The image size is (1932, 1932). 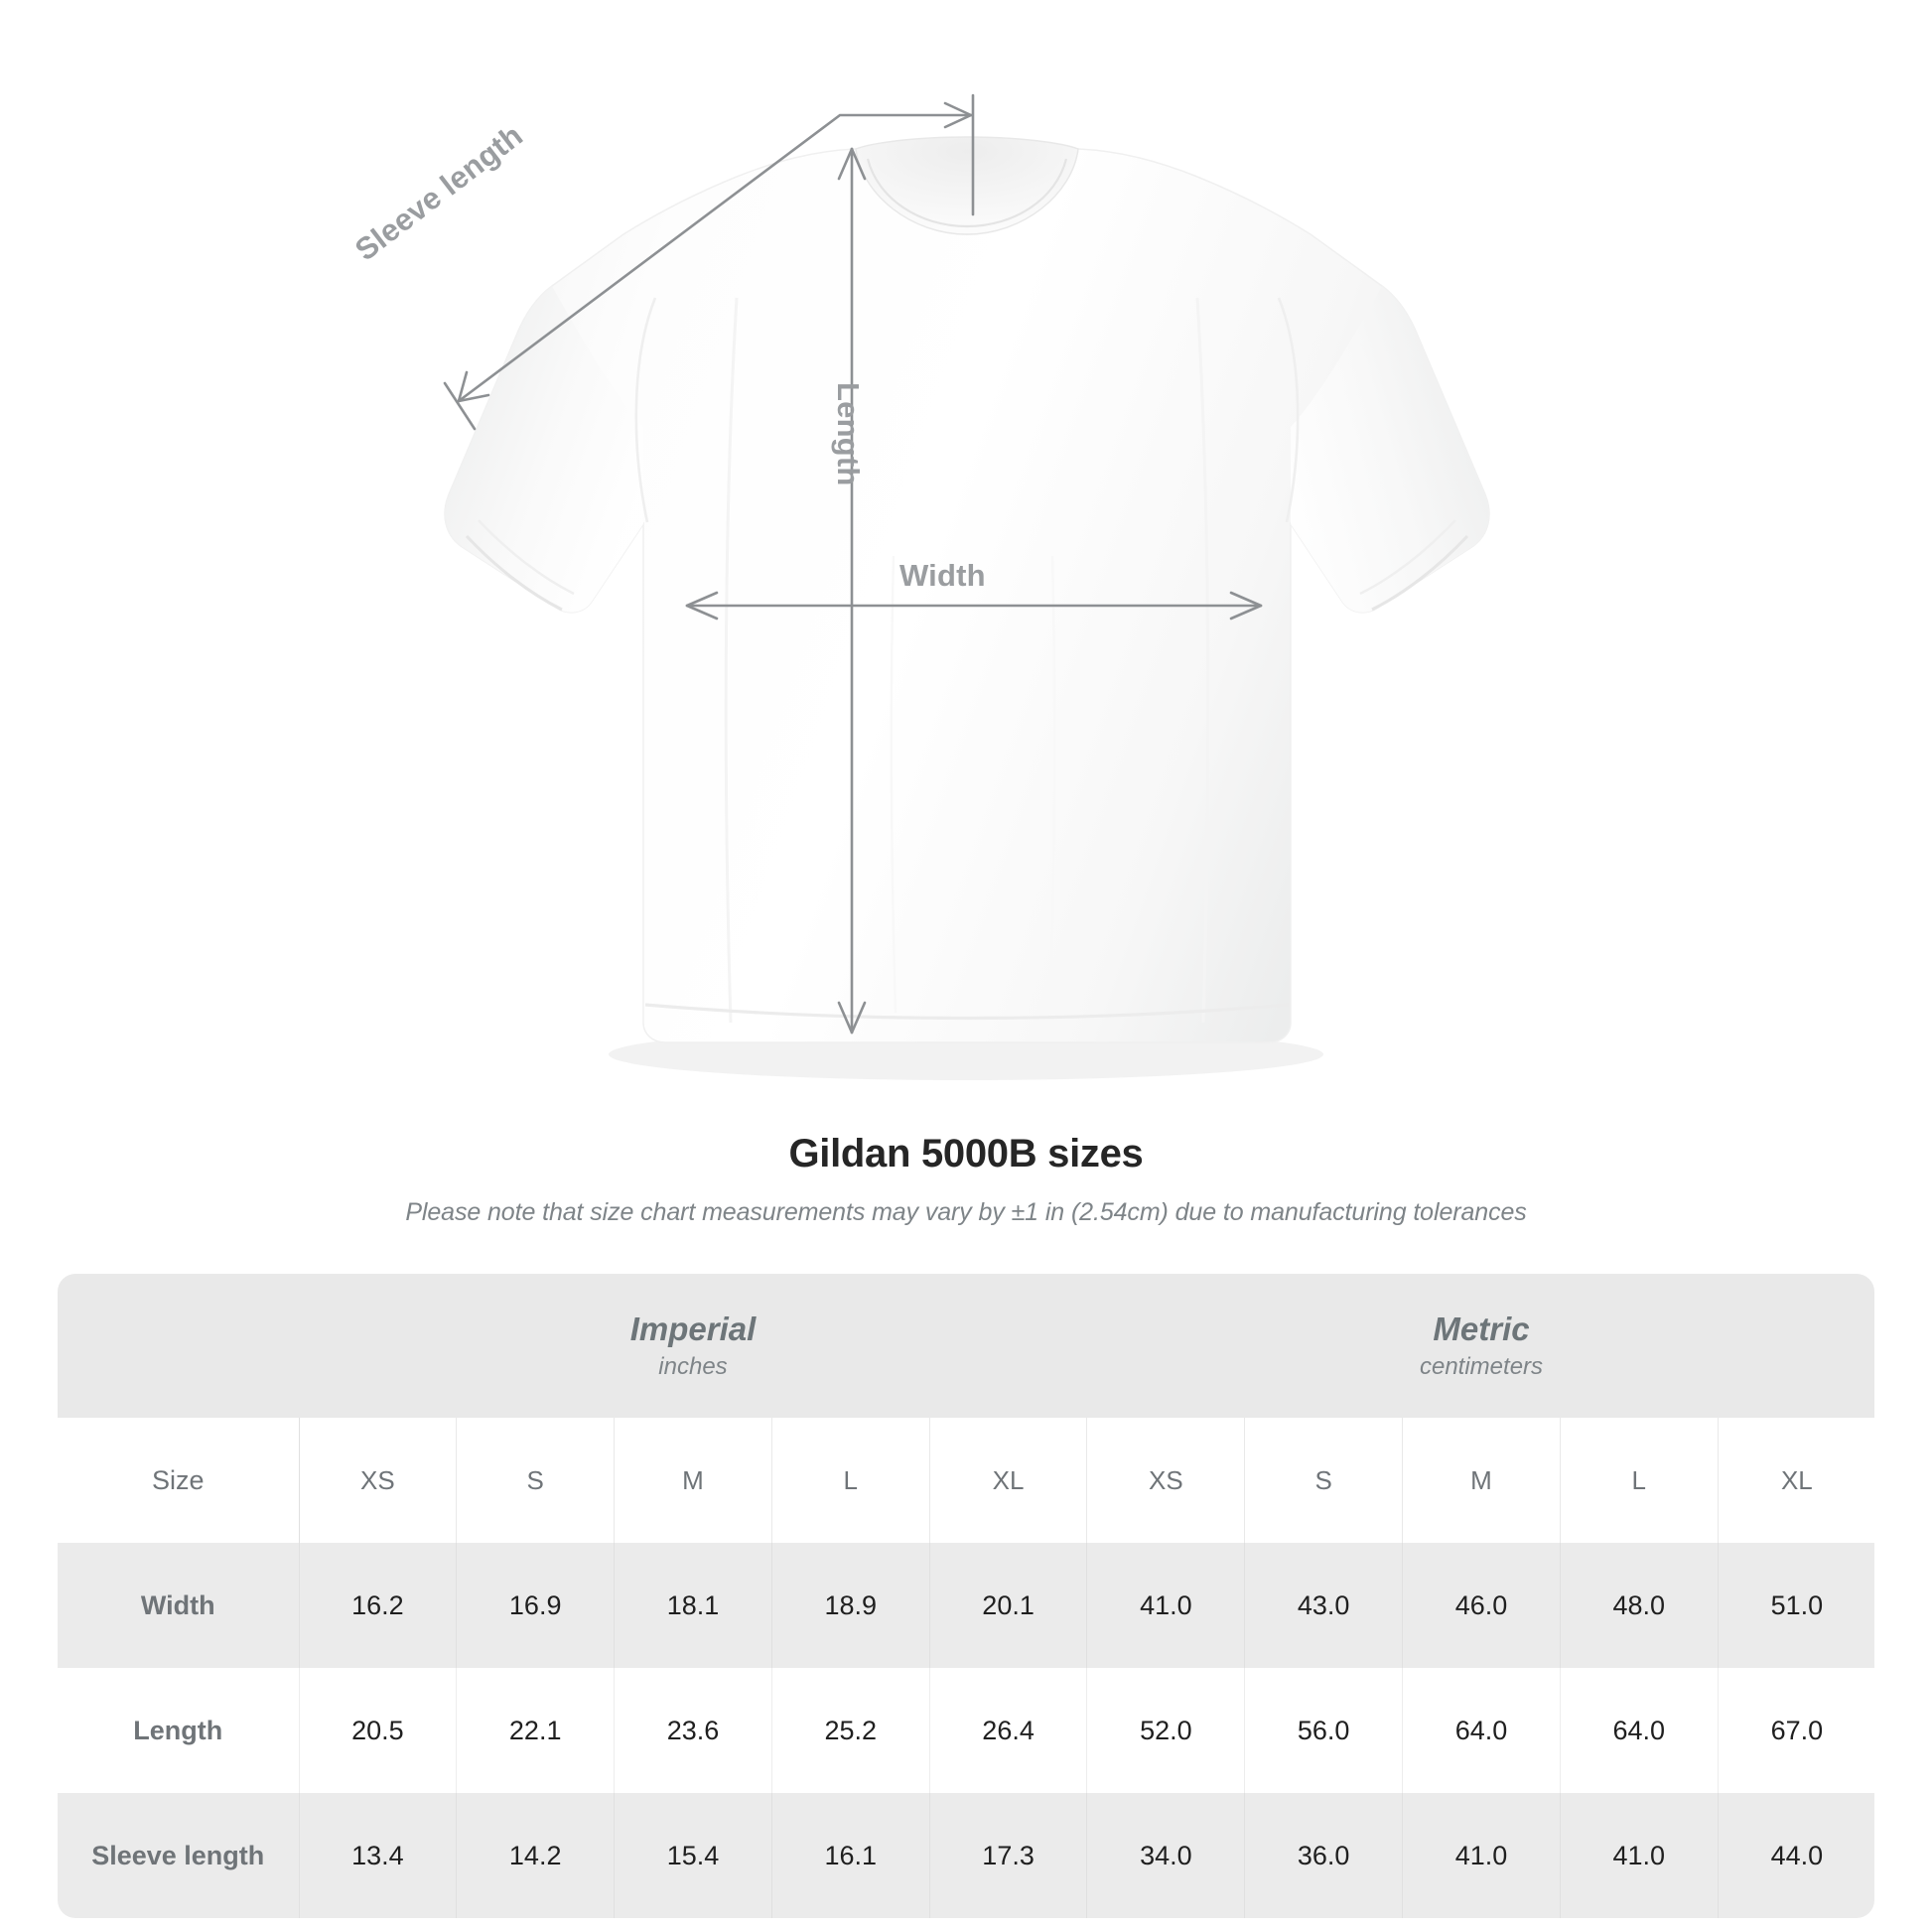 What do you see at coordinates (1640, 1480) in the screenshot?
I see `header-metric-l: L` at bounding box center [1640, 1480].